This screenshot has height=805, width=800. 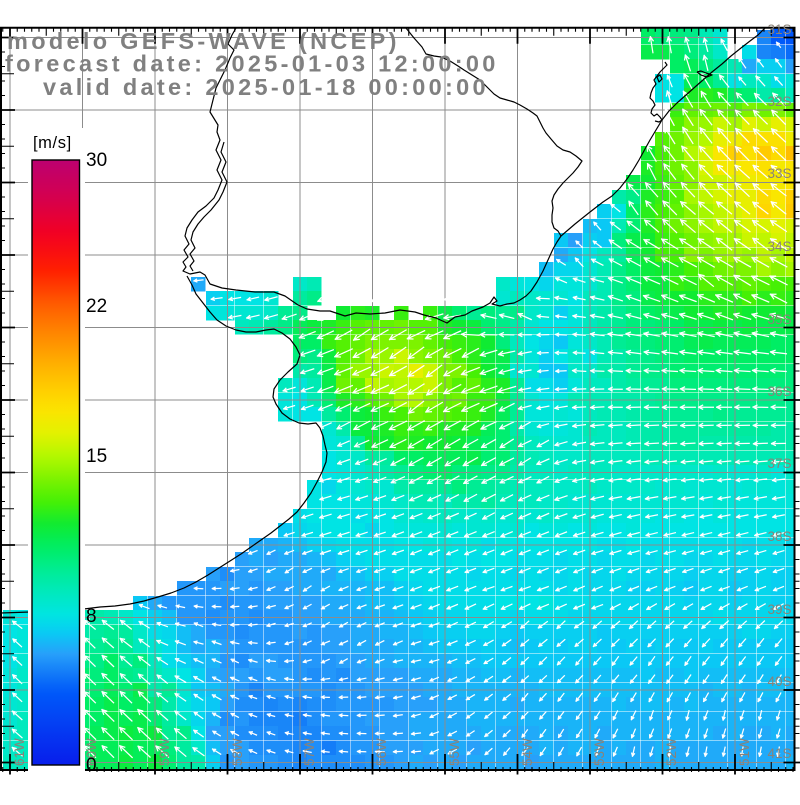 What do you see at coordinates (779, 536) in the screenshot?
I see `svg-text: 38S` at bounding box center [779, 536].